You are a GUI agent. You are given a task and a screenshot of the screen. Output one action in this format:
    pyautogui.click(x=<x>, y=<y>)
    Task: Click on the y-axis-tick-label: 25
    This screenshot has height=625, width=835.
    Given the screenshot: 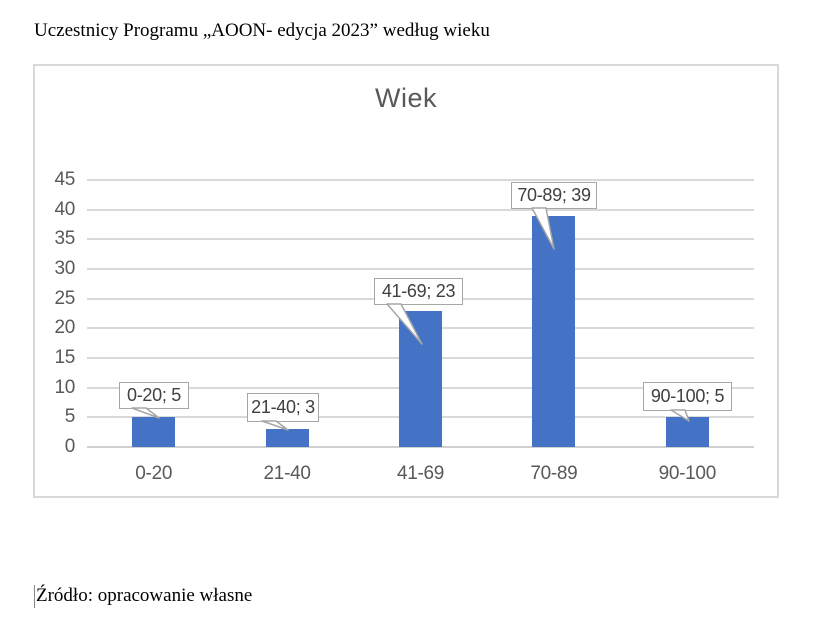 What is the action you would take?
    pyautogui.click(x=64, y=298)
    